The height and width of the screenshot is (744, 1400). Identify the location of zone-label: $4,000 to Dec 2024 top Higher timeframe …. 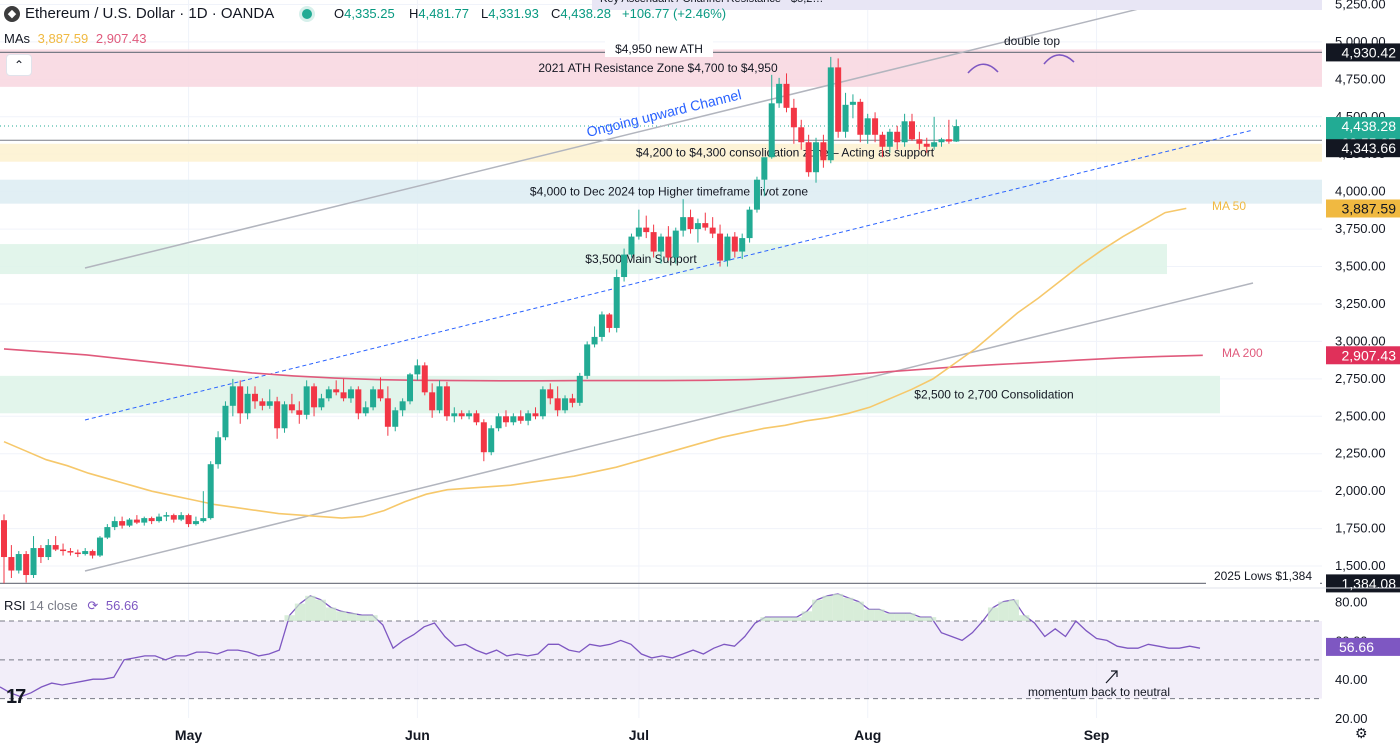
(669, 192).